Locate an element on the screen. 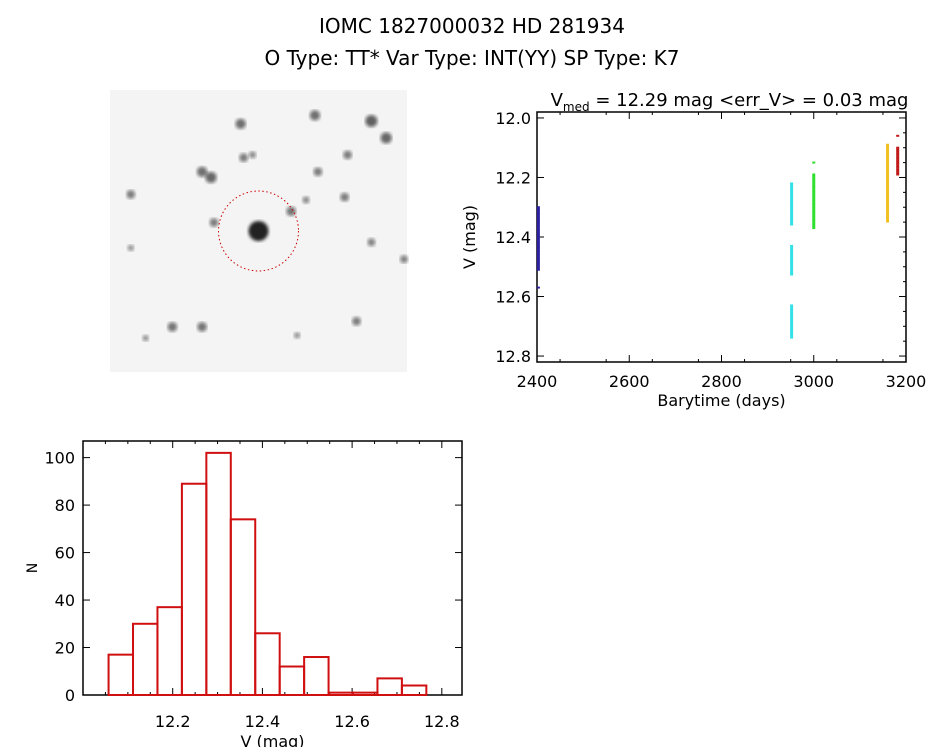 The height and width of the screenshot is (747, 944). y-tick-label: 12.2 is located at coordinates (513, 177).